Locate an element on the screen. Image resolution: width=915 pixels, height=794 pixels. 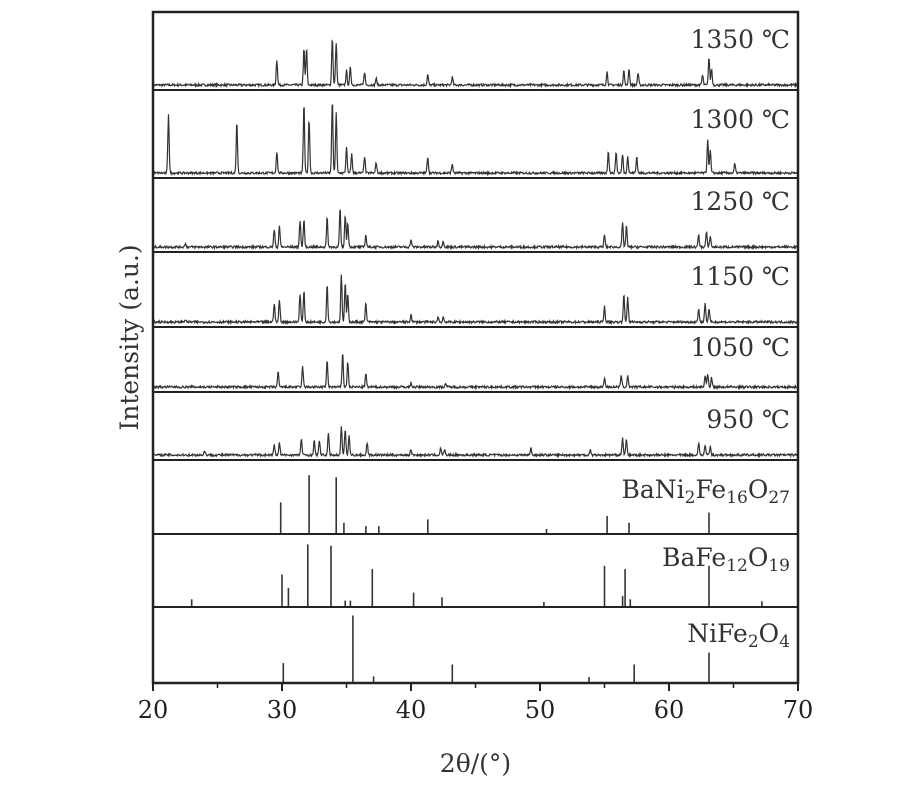
pattern-line-t1300 is located at coordinates (475, 140).